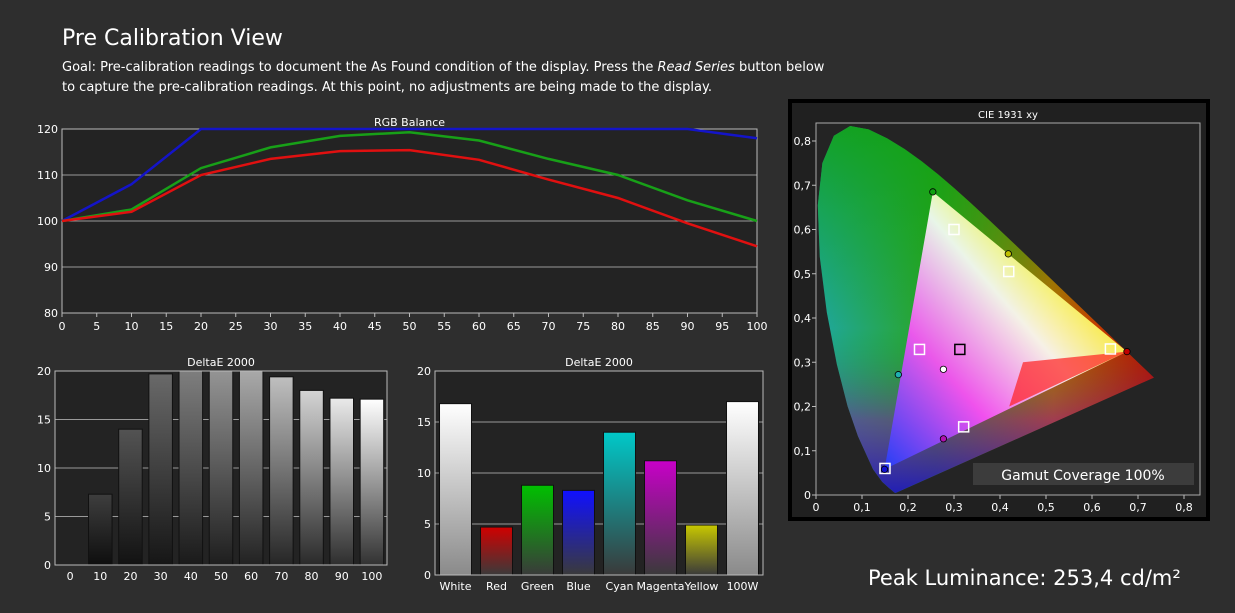 The width and height of the screenshot is (1235, 613). Describe the element at coordinates (1000, 507) in the screenshot. I see `cie-xtick-label: 0,4` at that location.